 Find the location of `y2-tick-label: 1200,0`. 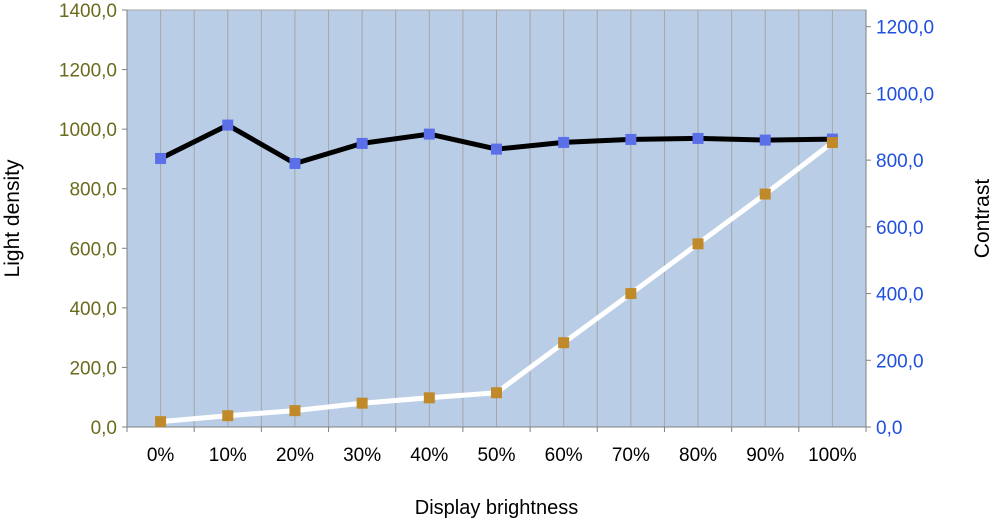

y2-tick-label: 1200,0 is located at coordinates (905, 28).